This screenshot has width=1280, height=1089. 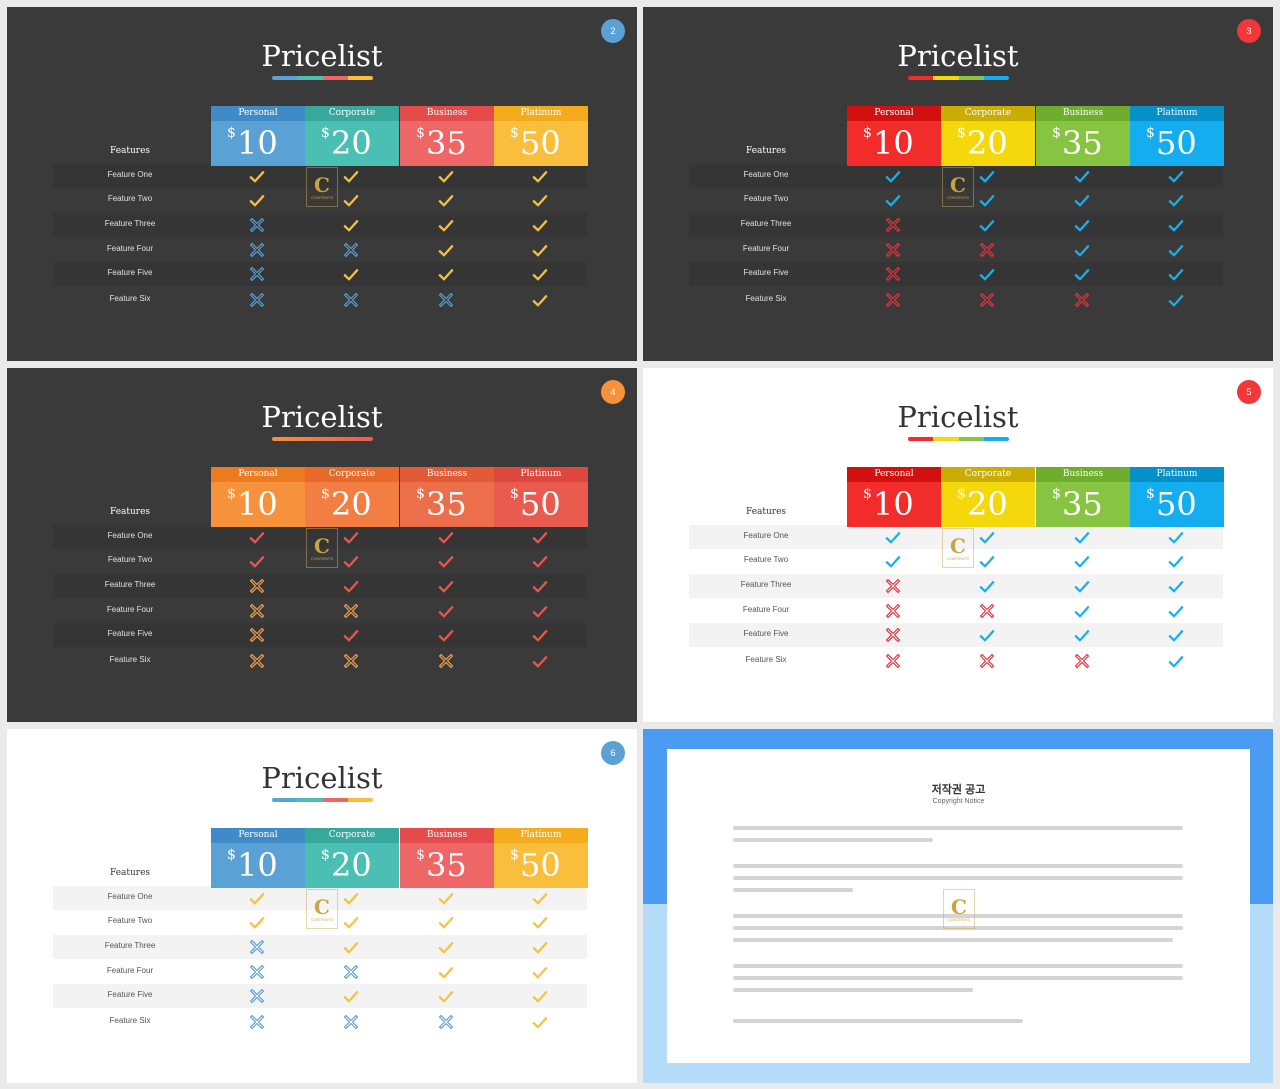 What do you see at coordinates (130, 994) in the screenshot?
I see `feature-label: Feature Five` at bounding box center [130, 994].